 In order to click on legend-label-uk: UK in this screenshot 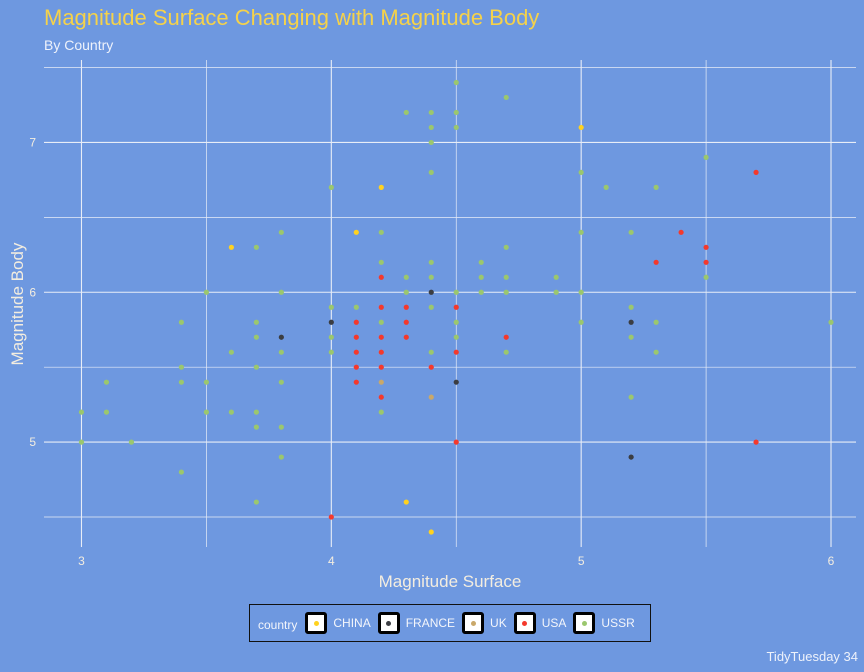, I will do `click(498, 623)`.